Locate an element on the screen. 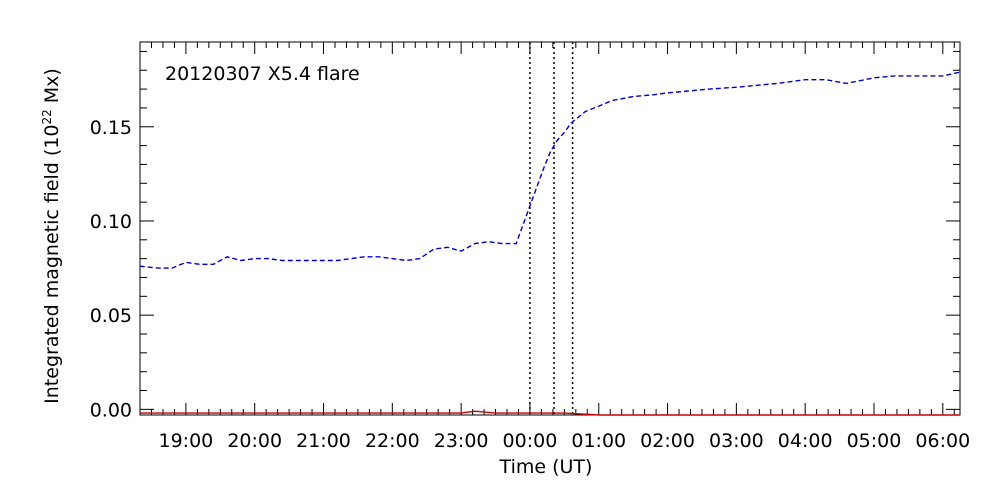 Image resolution: width=1000 pixels, height=500 pixels. x-tick-label: 19:00 is located at coordinates (186, 441).